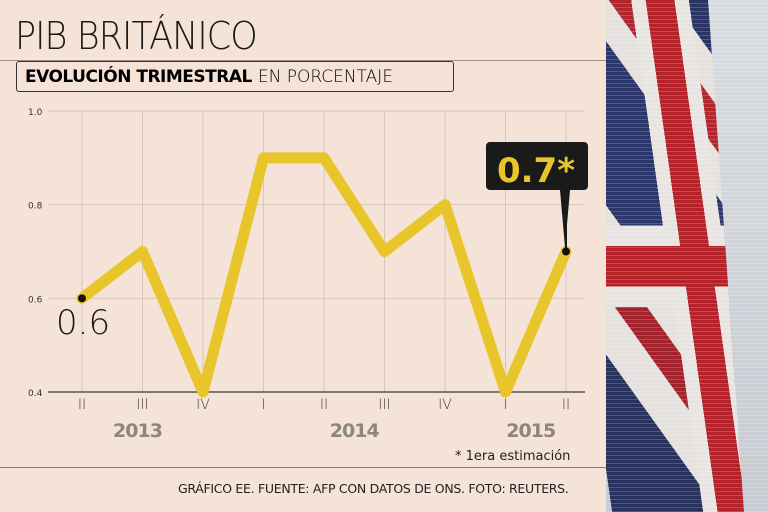 The image size is (768, 512). What do you see at coordinates (137, 431) in the screenshot?
I see `year-label: 2013` at bounding box center [137, 431].